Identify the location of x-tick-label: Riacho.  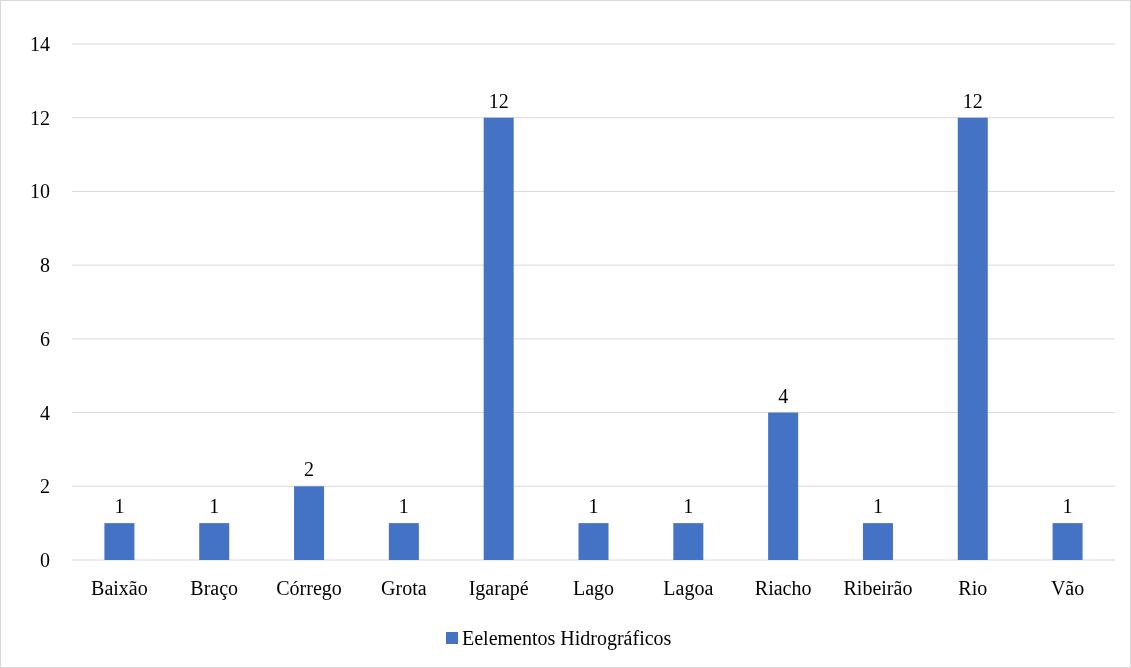
(783, 588).